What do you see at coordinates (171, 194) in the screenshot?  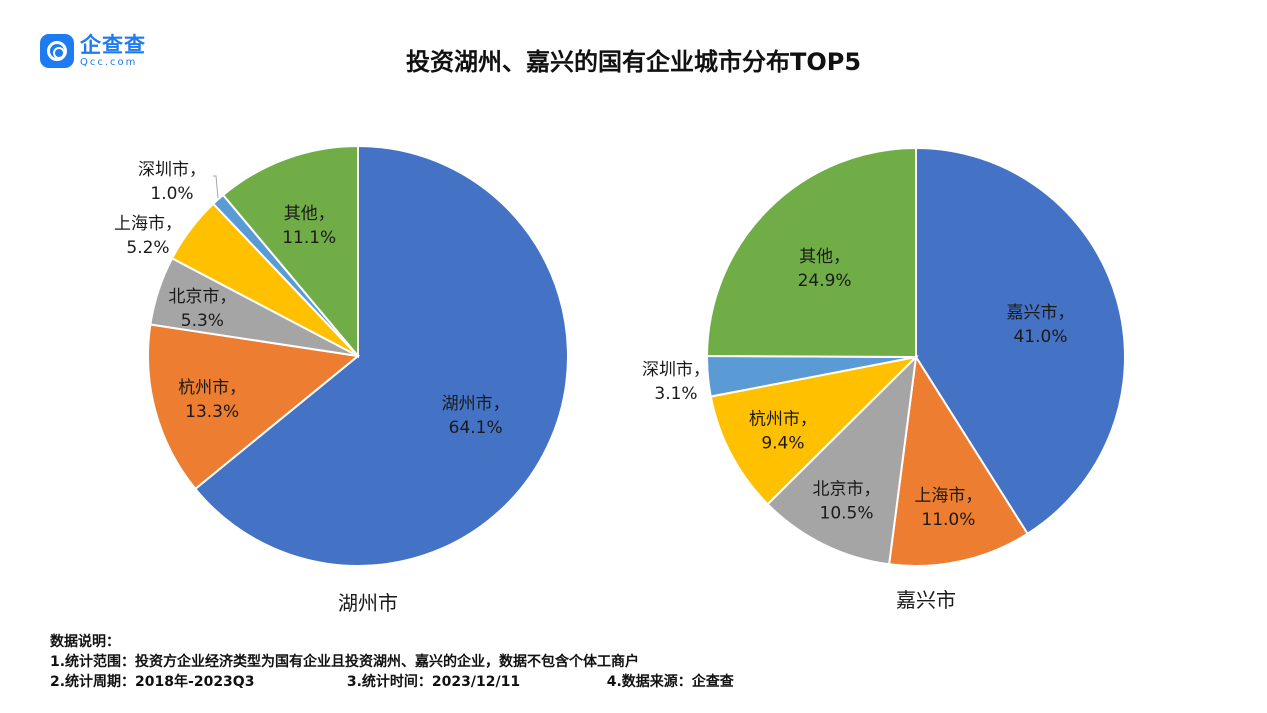 I see `slice-value: 1.0%` at bounding box center [171, 194].